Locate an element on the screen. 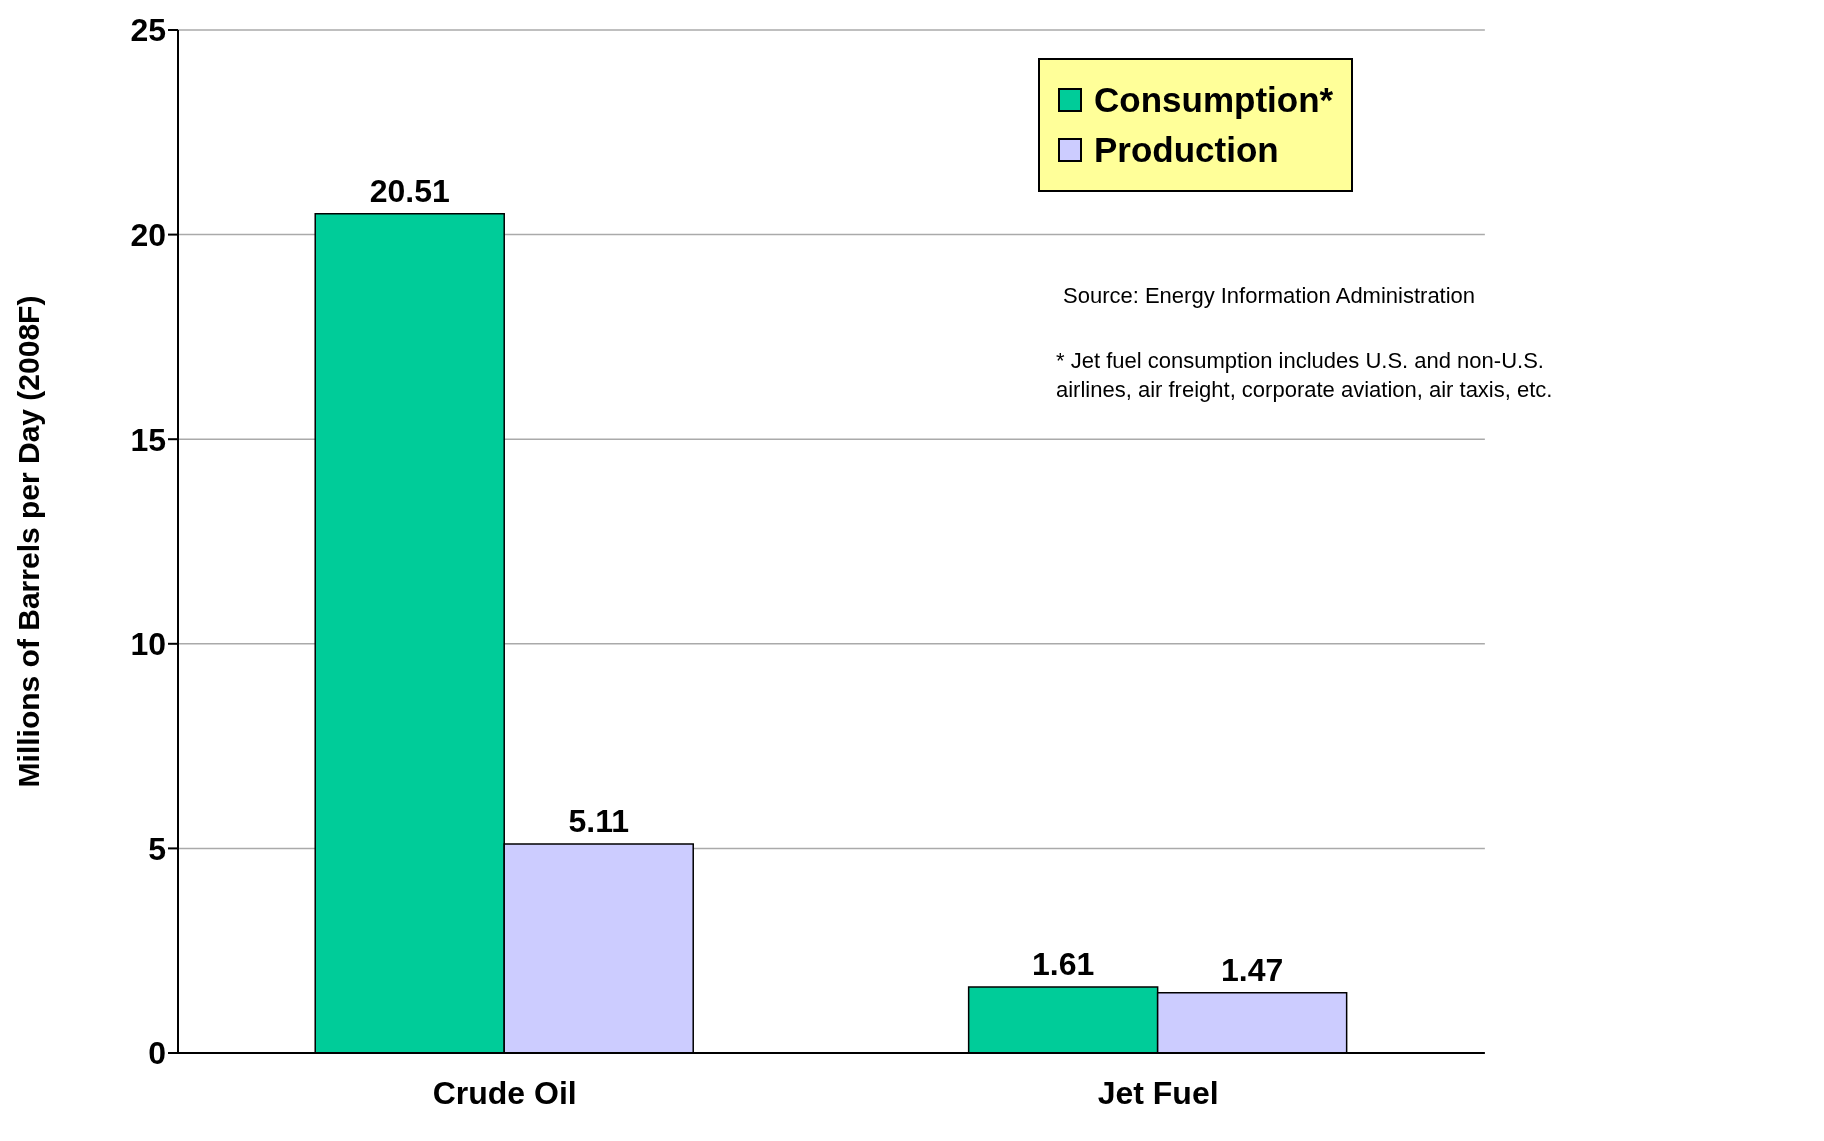  y-tick-label: 20 is located at coordinates (148, 234).